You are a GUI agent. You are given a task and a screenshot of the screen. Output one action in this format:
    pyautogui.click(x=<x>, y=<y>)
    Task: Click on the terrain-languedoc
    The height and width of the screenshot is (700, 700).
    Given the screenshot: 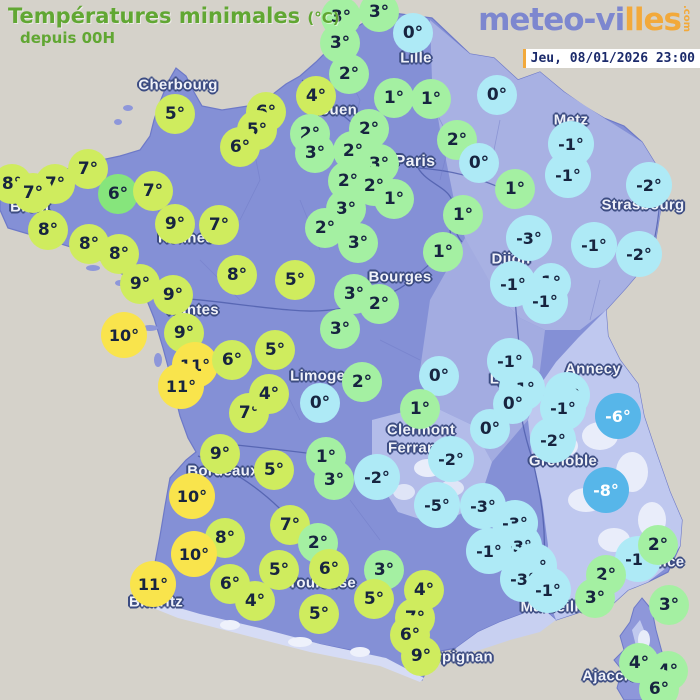 What is the action you would take?
    pyautogui.click(x=506, y=629)
    